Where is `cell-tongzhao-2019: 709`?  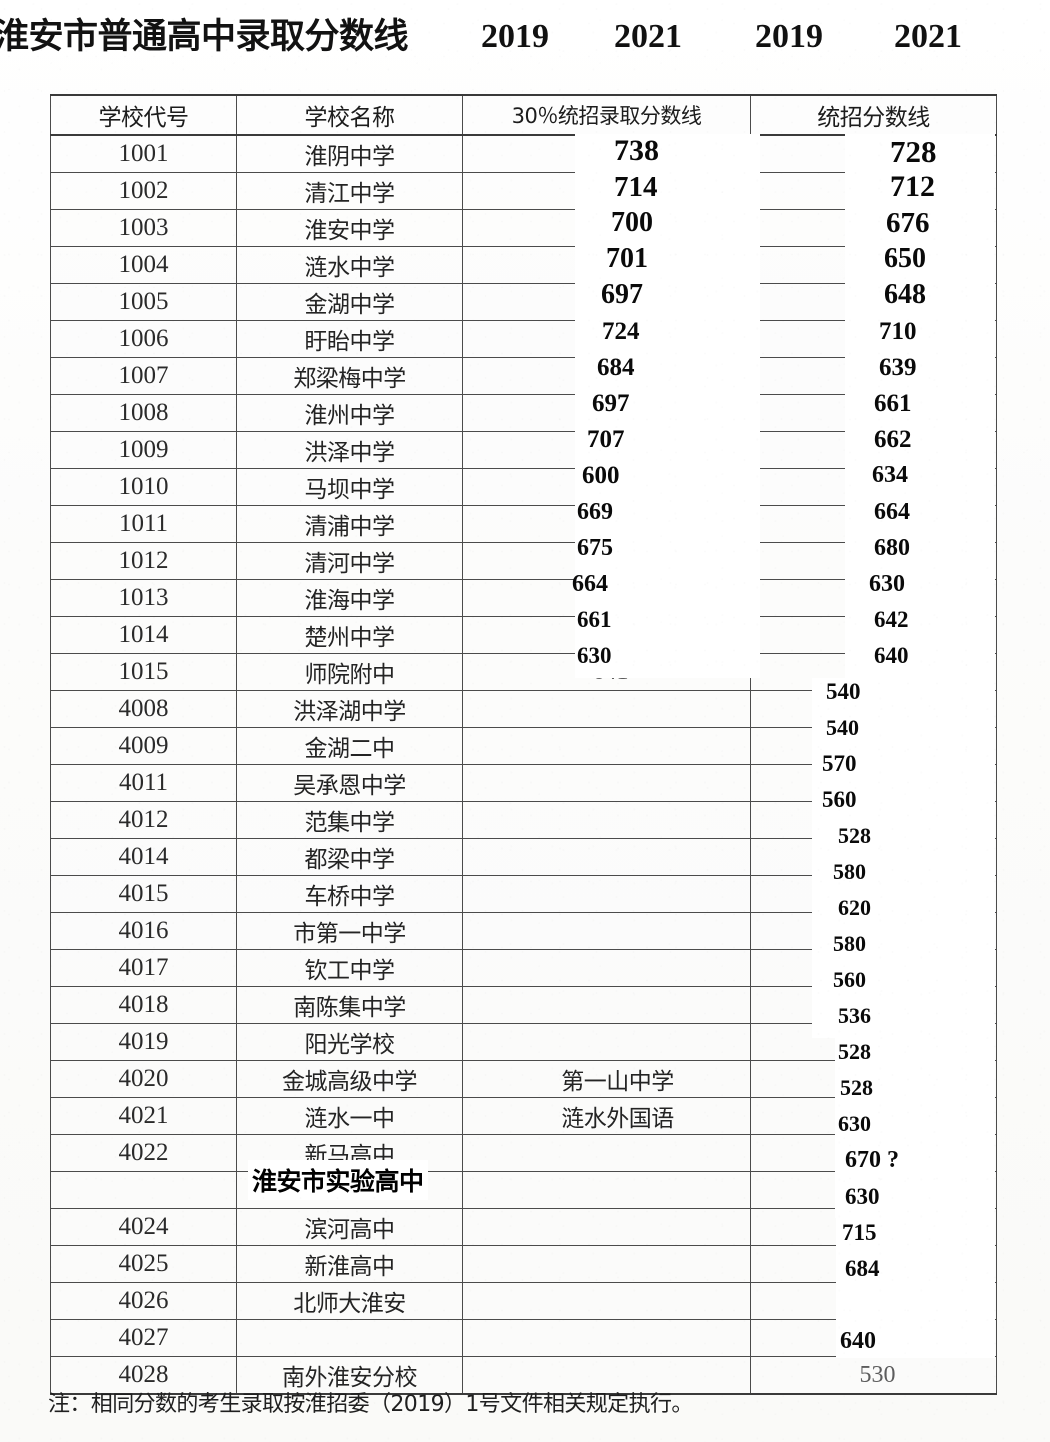 cell-tongzhao-2019: 709 is located at coordinates (873, 1264).